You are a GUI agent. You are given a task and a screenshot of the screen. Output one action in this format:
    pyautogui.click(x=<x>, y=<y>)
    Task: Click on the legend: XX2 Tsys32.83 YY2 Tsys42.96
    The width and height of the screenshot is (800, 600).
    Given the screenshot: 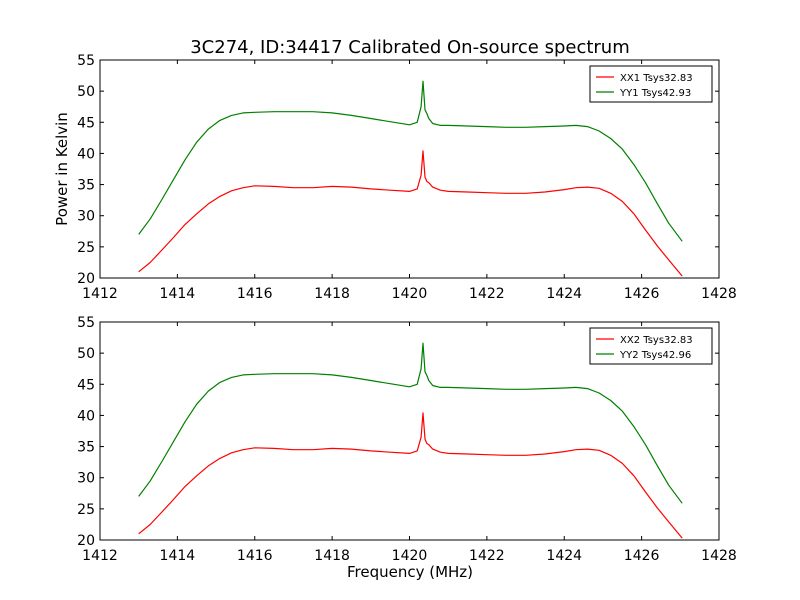 What is the action you would take?
    pyautogui.click(x=651, y=346)
    